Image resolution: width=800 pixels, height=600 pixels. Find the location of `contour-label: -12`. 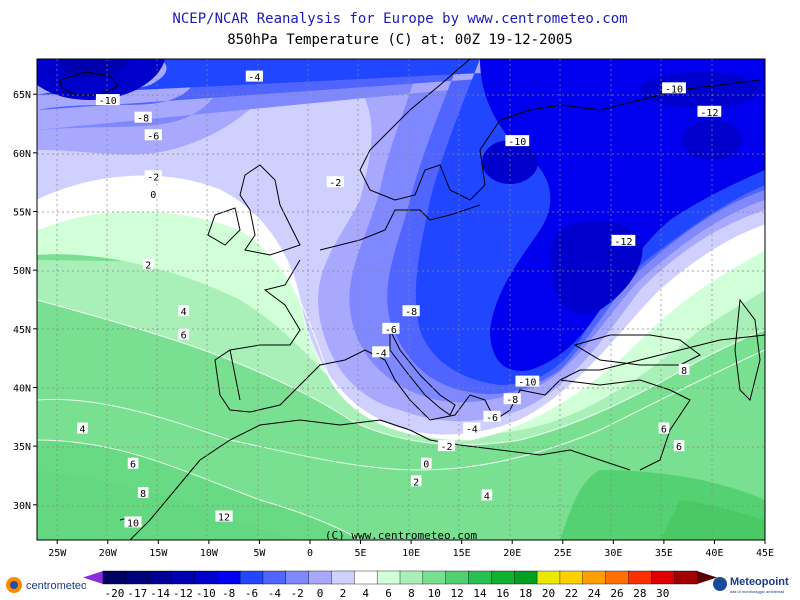

contour-label: -12 is located at coordinates (709, 112).